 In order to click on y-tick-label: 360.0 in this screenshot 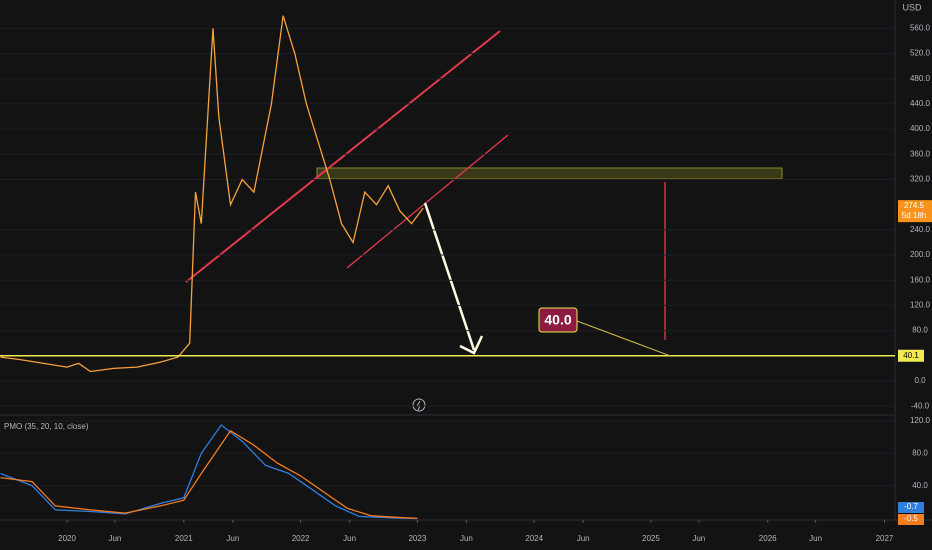, I will do `click(920, 153)`.